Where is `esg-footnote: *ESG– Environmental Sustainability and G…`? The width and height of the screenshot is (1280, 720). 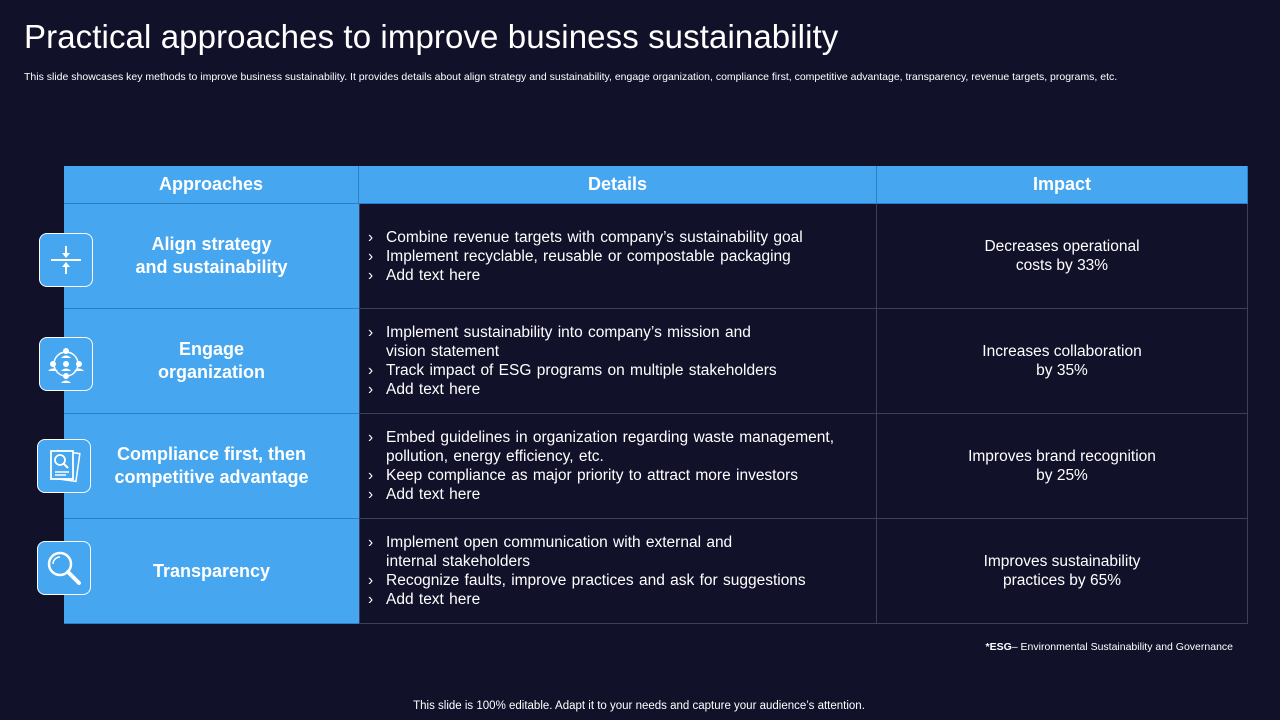 esg-footnote: *ESG– Environmental Sustainability and G… is located at coordinates (1109, 647).